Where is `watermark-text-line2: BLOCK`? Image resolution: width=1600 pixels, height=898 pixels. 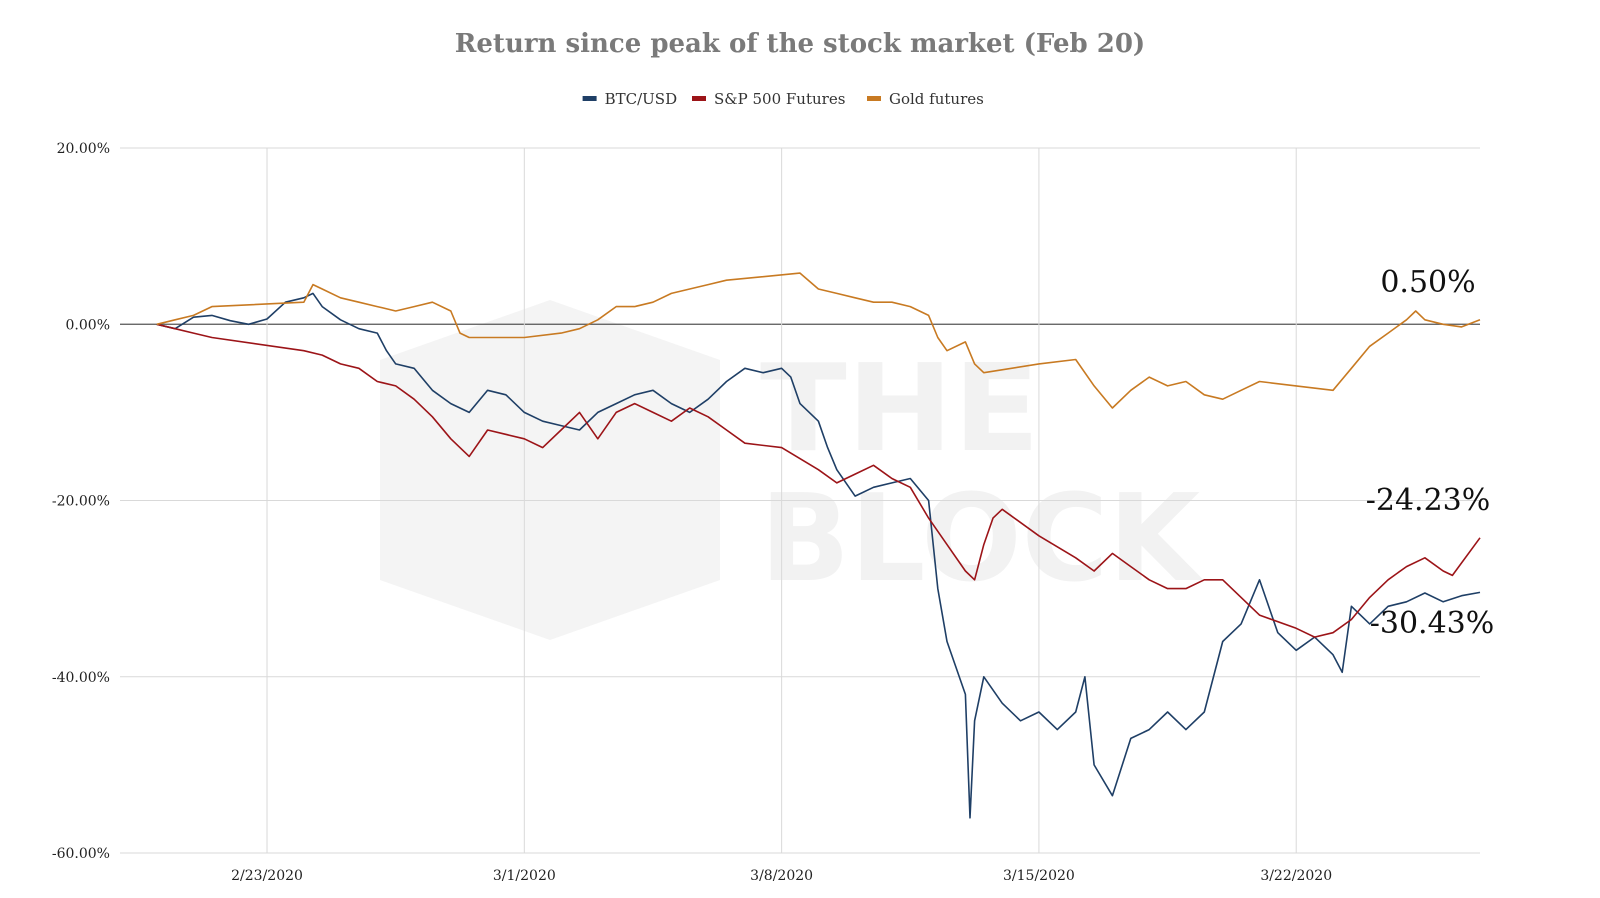
watermark-text-line2: BLOCK is located at coordinates (982, 539).